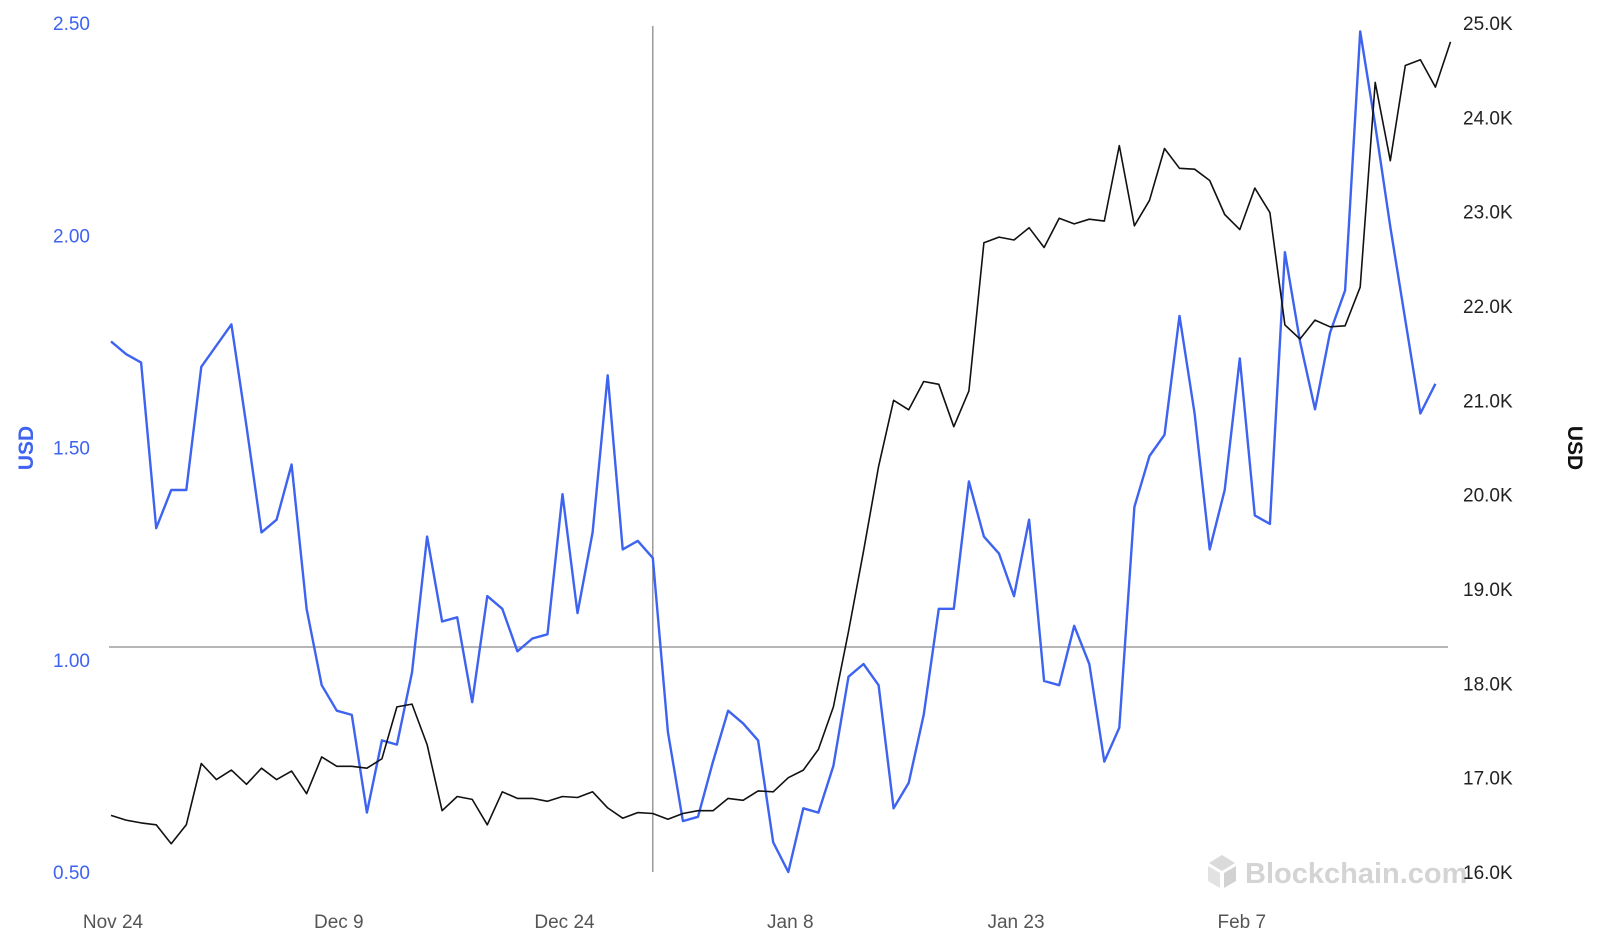 This screenshot has width=1600, height=937. What do you see at coordinates (113, 922) in the screenshot?
I see `x-axis-tick-label: Nov 24` at bounding box center [113, 922].